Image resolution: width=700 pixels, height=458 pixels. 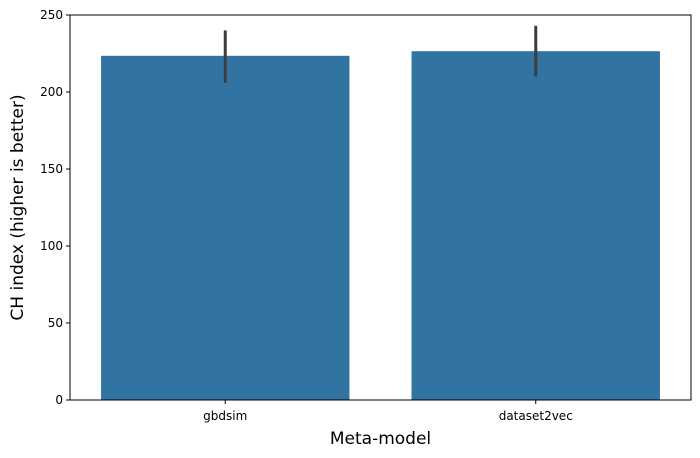 I want to click on y-tick-label: 250, so click(x=51, y=15).